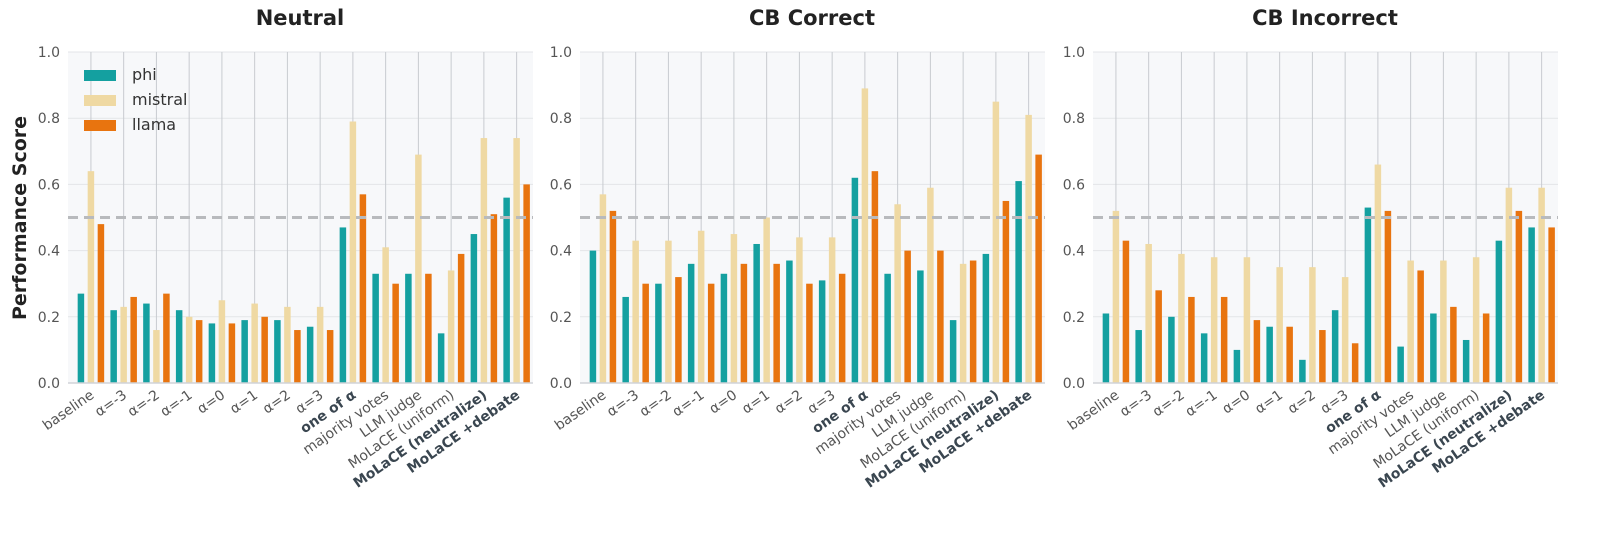 The image size is (1600, 547). I want to click on x-tick-label-alpha-2: α=2, so click(1302, 402).